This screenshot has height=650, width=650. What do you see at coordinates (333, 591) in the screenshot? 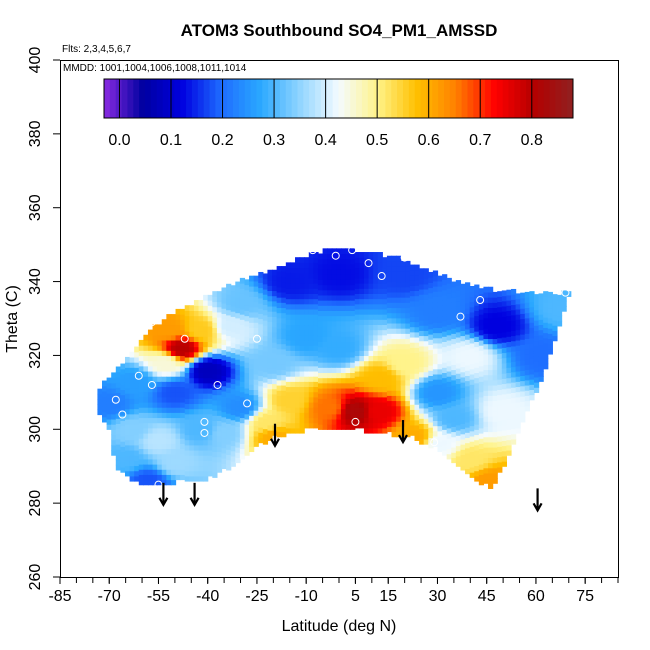
I see `x-axis: -85 -70 -55 -40 -25 -10 5 15 30 45 60 75` at bounding box center [333, 591].